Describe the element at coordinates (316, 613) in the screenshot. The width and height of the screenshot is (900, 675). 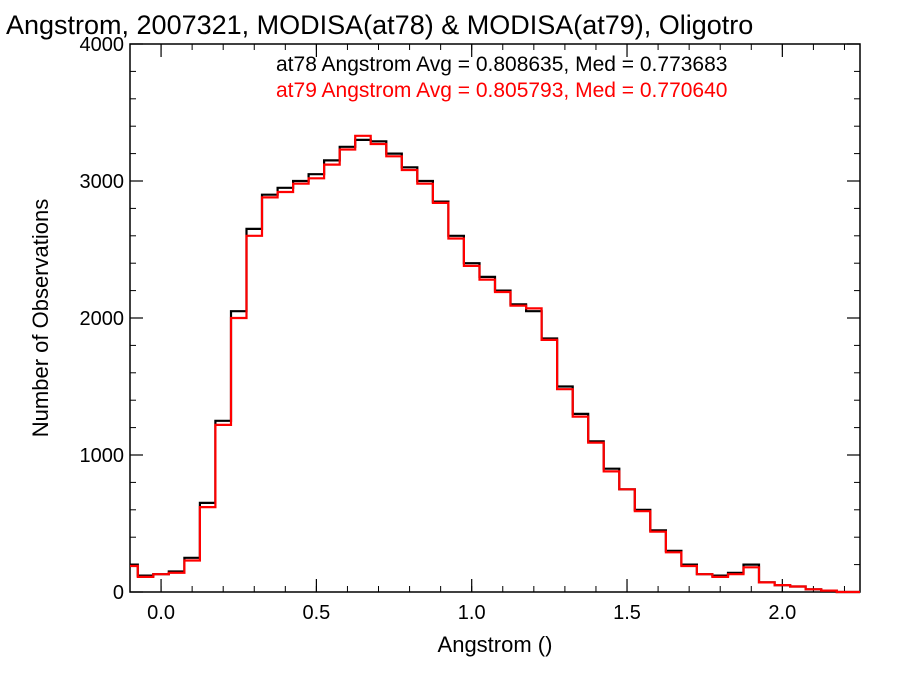
I see `x-tick-label: 0.5` at that location.